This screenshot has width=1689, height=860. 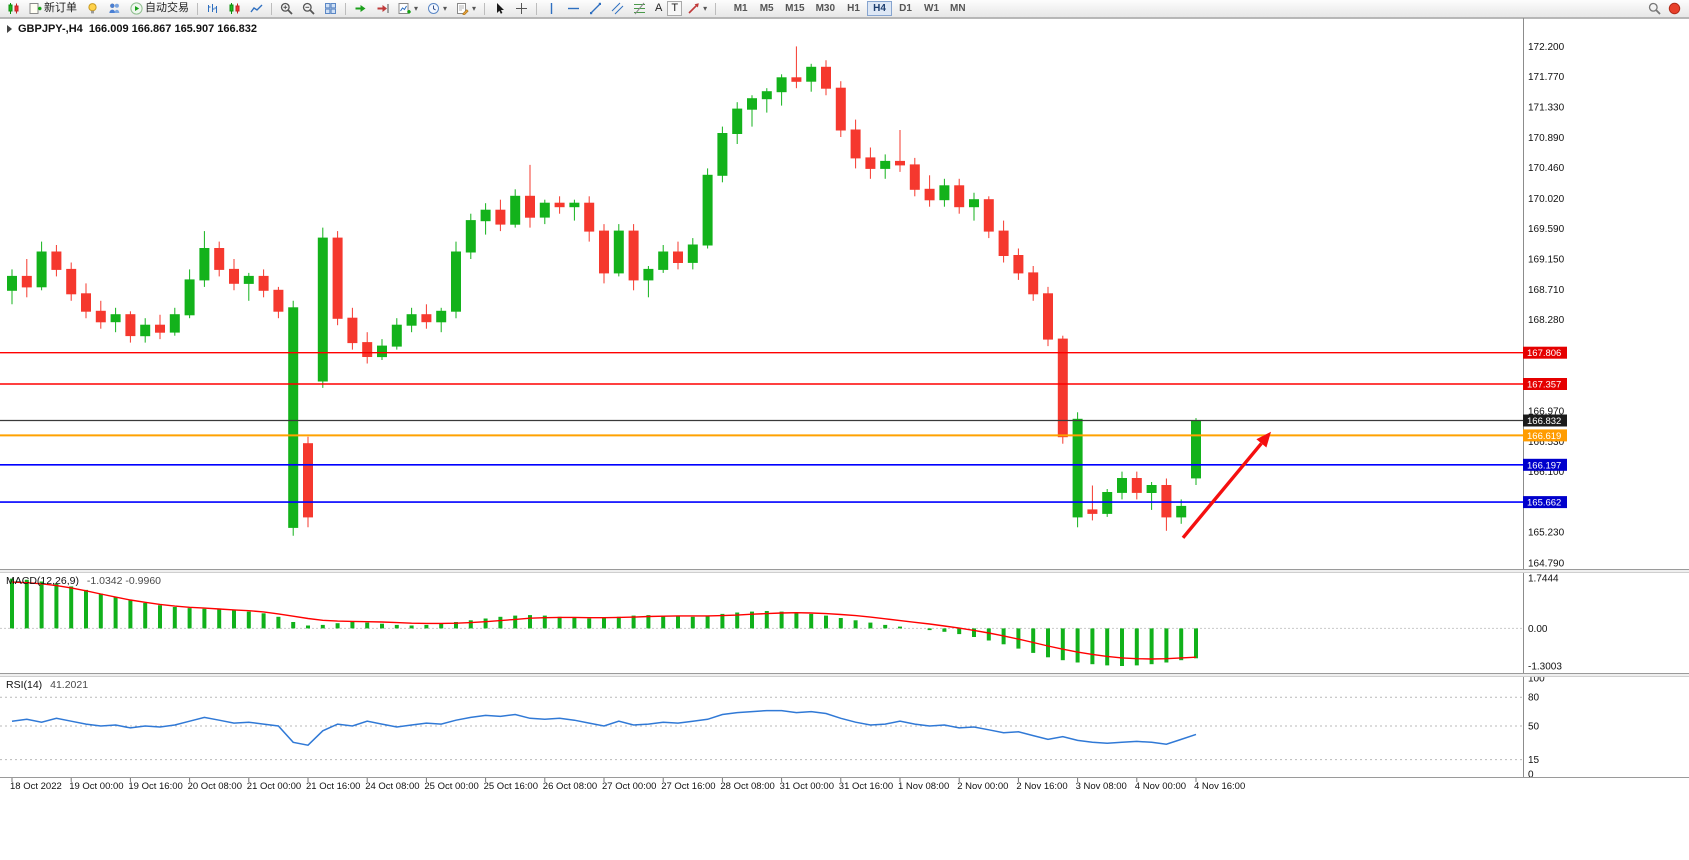 What do you see at coordinates (92, 8) in the screenshot?
I see `market-button` at bounding box center [92, 8].